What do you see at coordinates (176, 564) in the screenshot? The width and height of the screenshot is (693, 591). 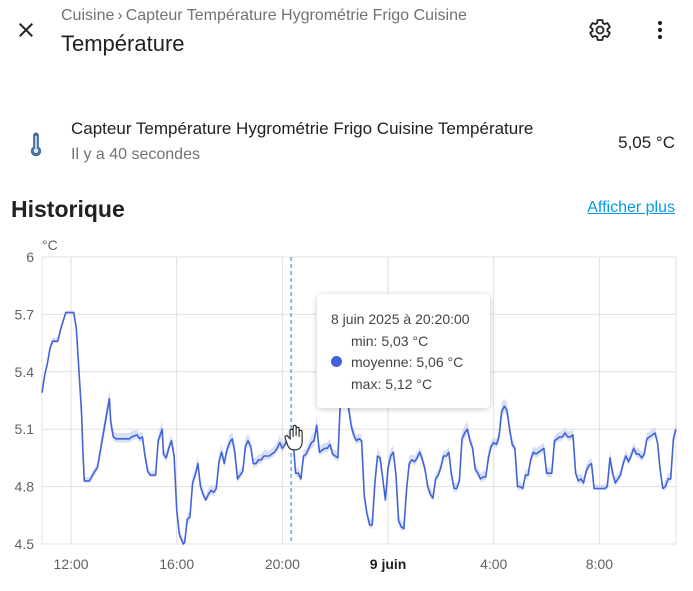 I see `x-tick-label: 16:00` at bounding box center [176, 564].